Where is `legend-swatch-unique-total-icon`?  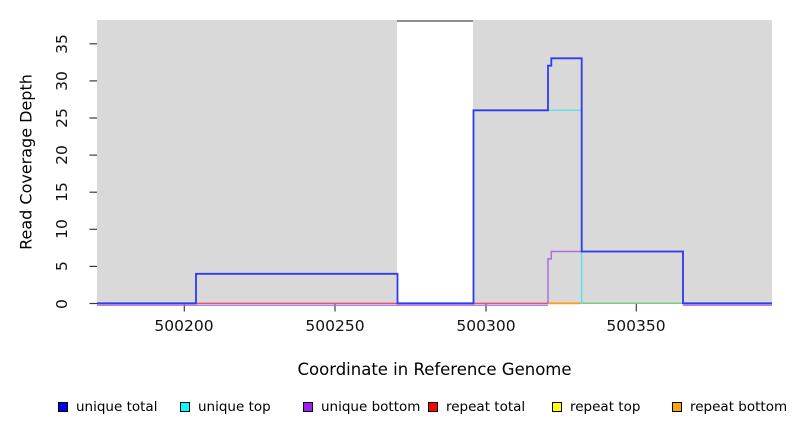
legend-swatch-unique-total-icon is located at coordinates (63, 407).